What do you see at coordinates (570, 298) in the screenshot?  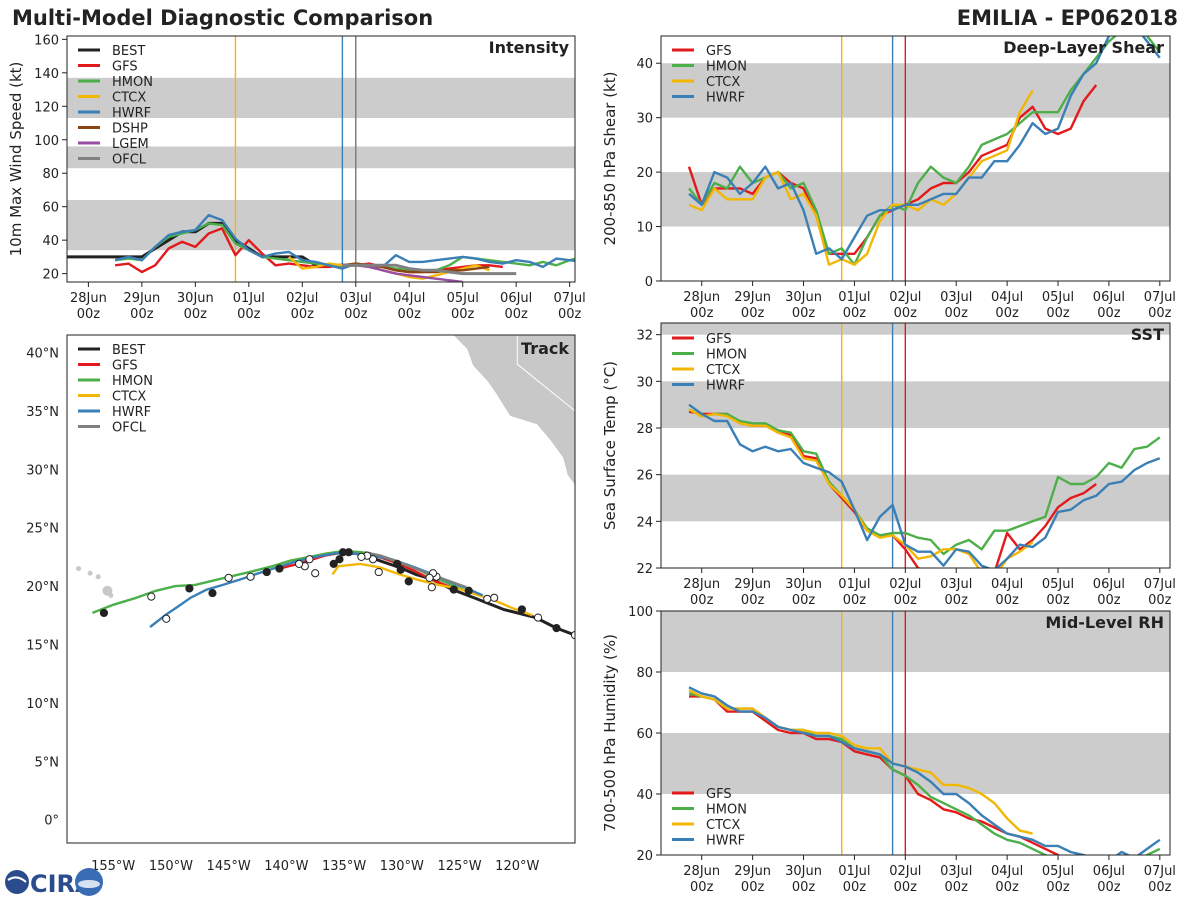 I see `intensity-xtick-label: 07Jul` at bounding box center [570, 298].